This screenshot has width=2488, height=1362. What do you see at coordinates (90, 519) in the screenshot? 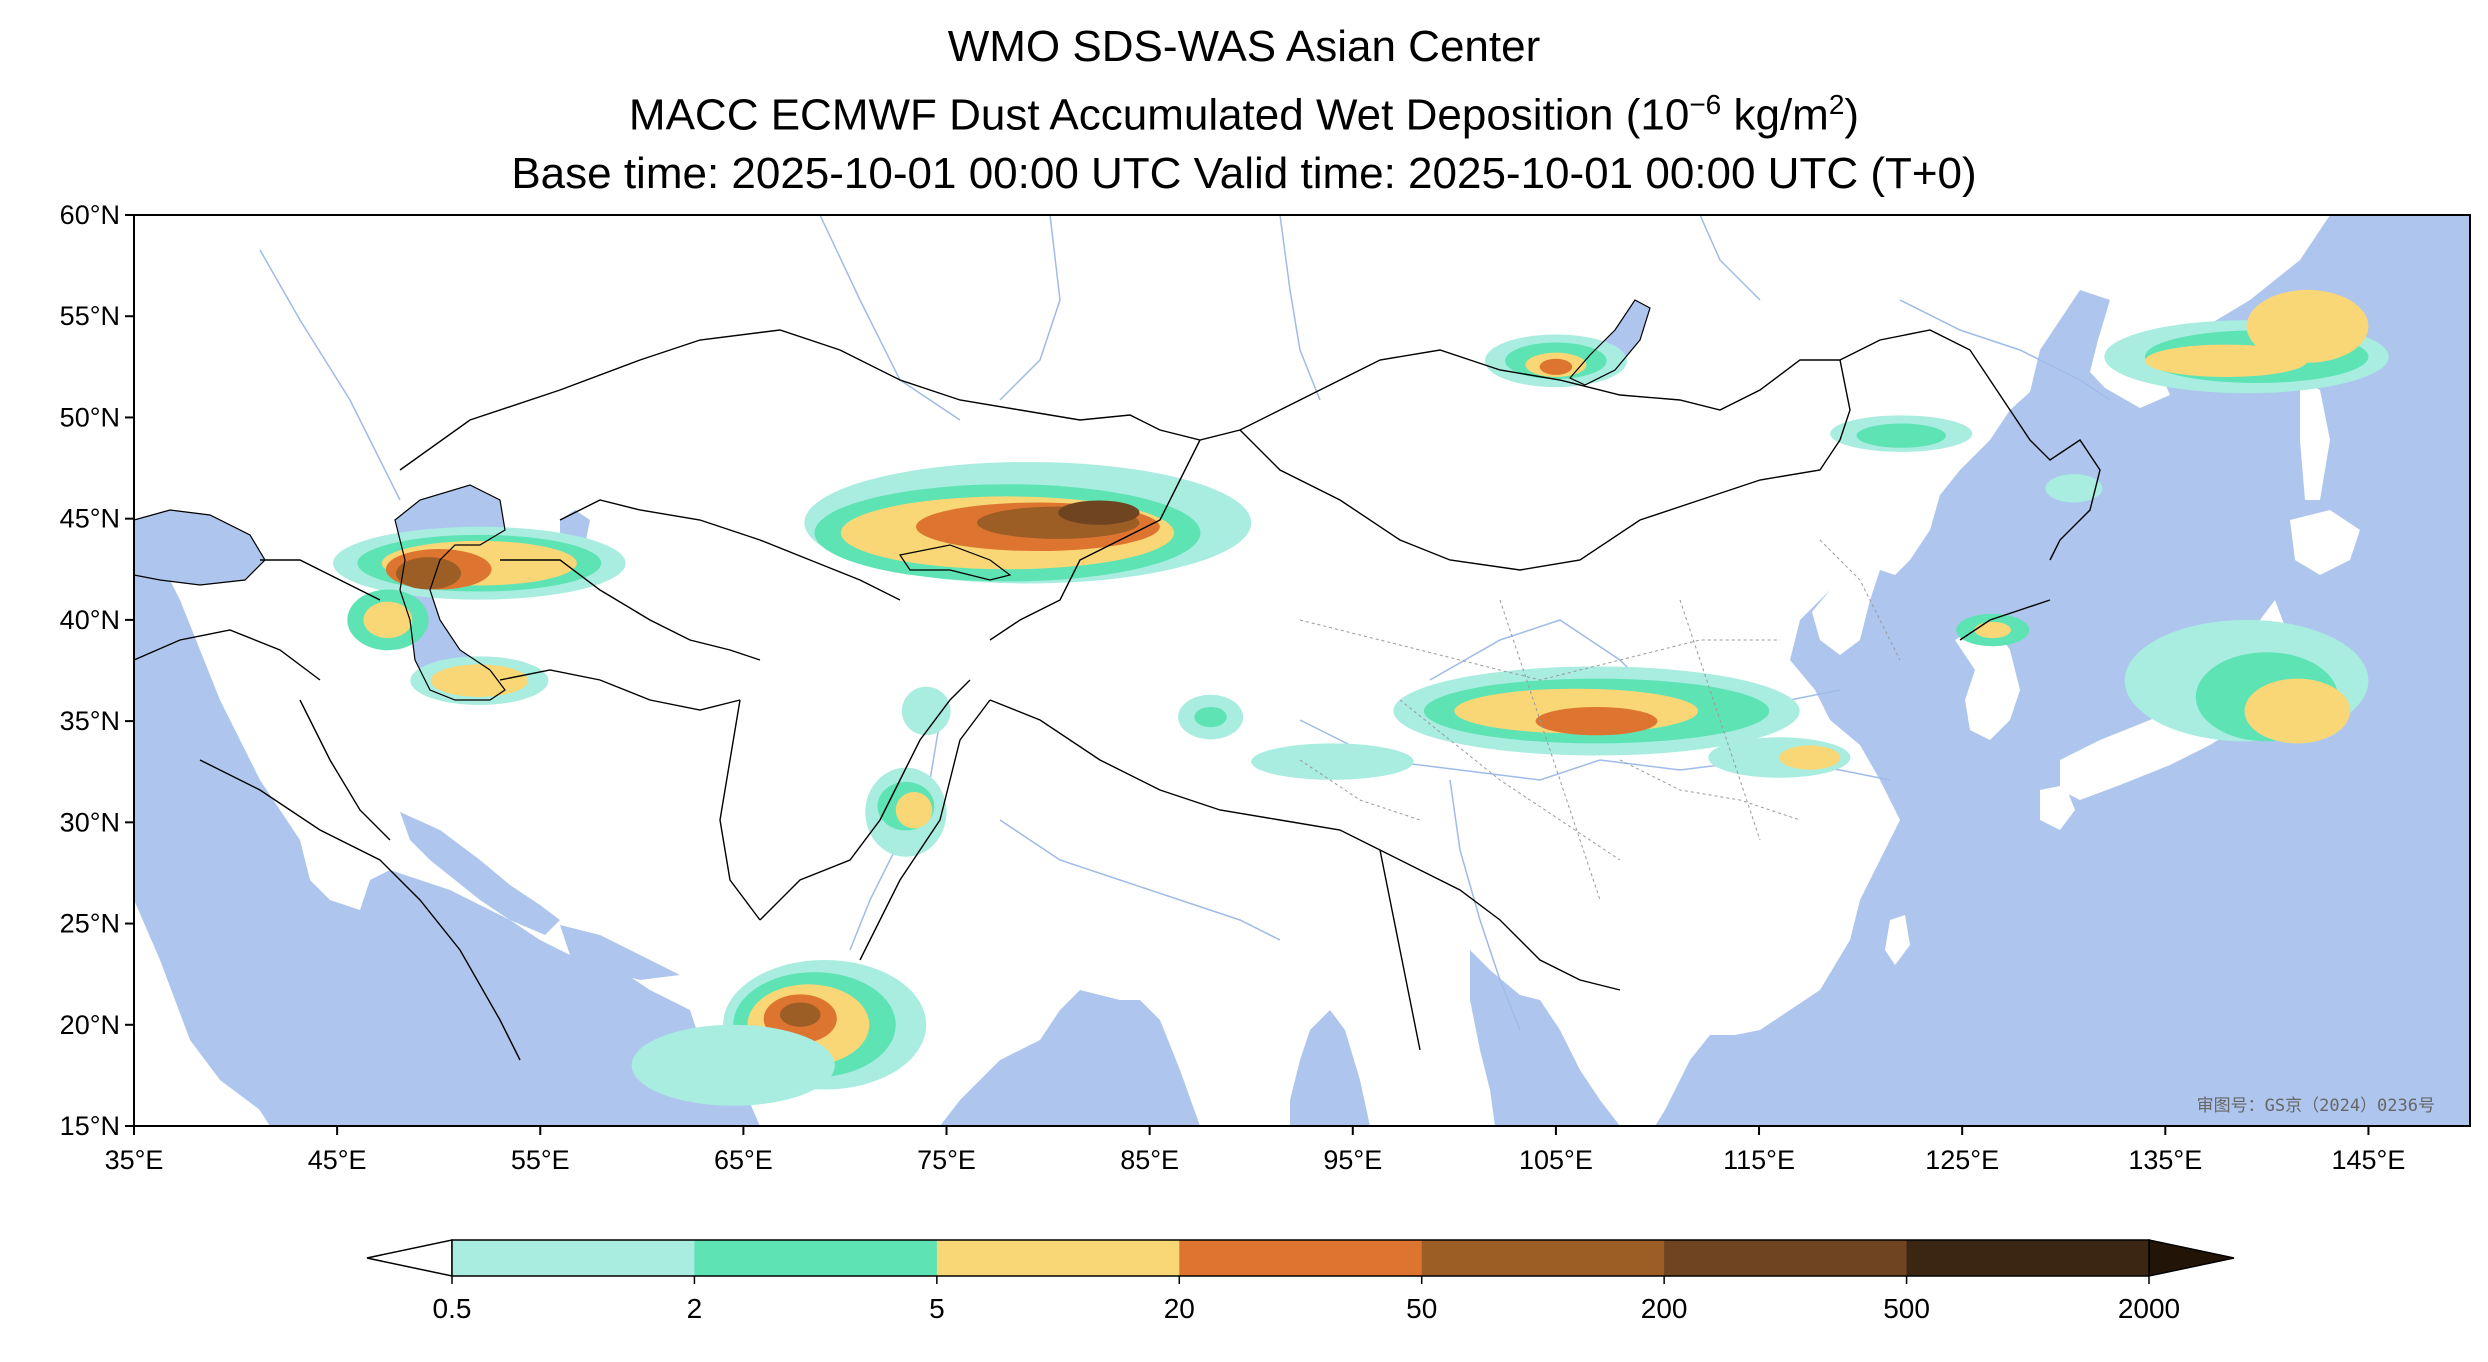
I see `lat-tick-label: 45°N` at bounding box center [90, 519].